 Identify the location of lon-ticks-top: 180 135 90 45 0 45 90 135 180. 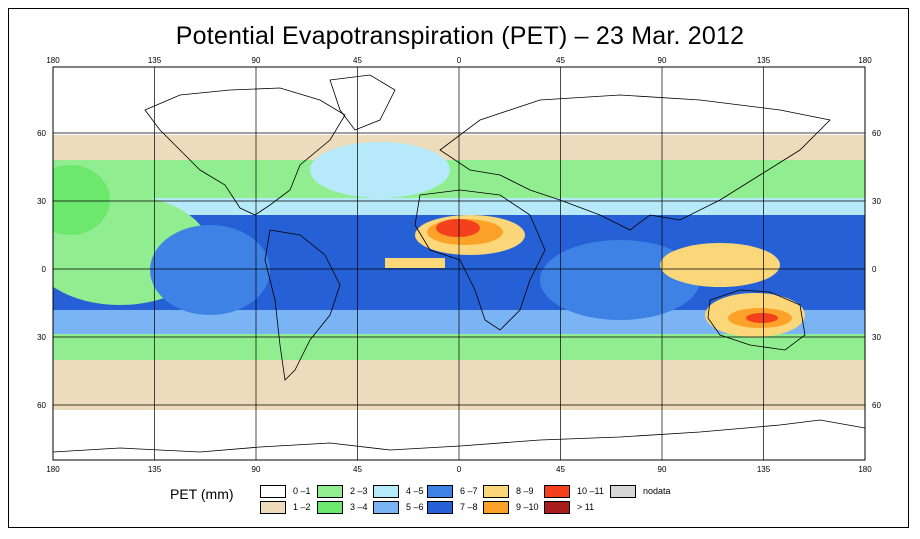
(459, 60).